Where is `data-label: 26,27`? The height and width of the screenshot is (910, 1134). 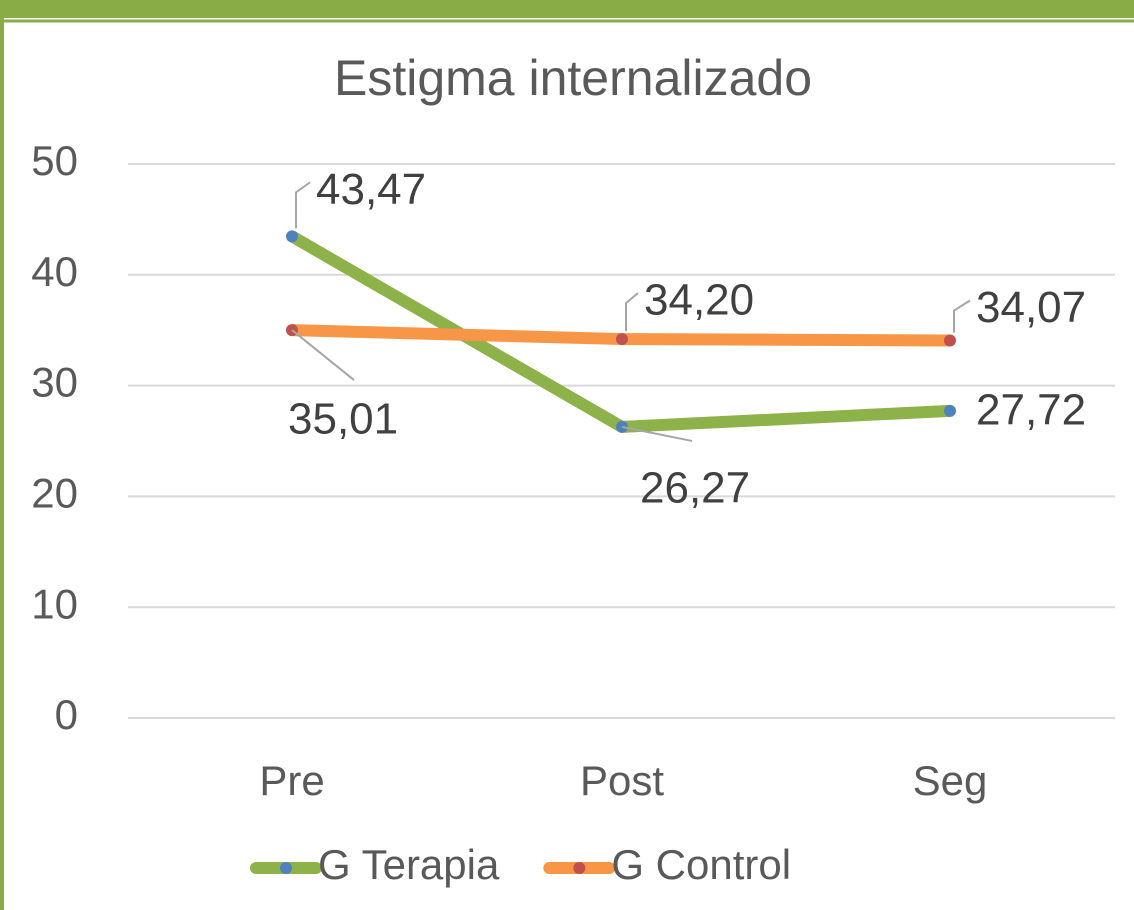 data-label: 26,27 is located at coordinates (695, 488).